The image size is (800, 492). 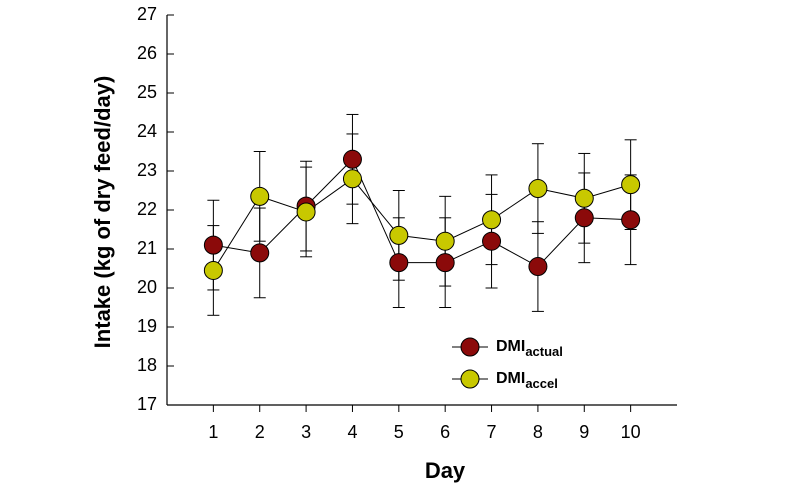 What do you see at coordinates (538, 432) in the screenshot?
I see `x-tick-label: 8` at bounding box center [538, 432].